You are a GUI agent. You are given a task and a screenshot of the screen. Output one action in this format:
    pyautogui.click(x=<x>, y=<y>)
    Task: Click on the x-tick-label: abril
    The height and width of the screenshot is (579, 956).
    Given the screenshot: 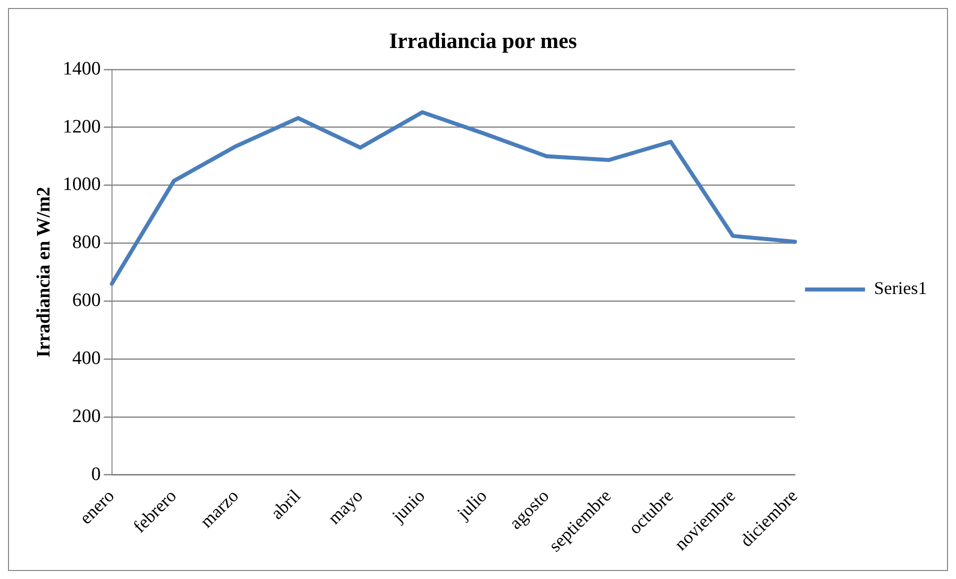 What is the action you would take?
    pyautogui.click(x=285, y=505)
    